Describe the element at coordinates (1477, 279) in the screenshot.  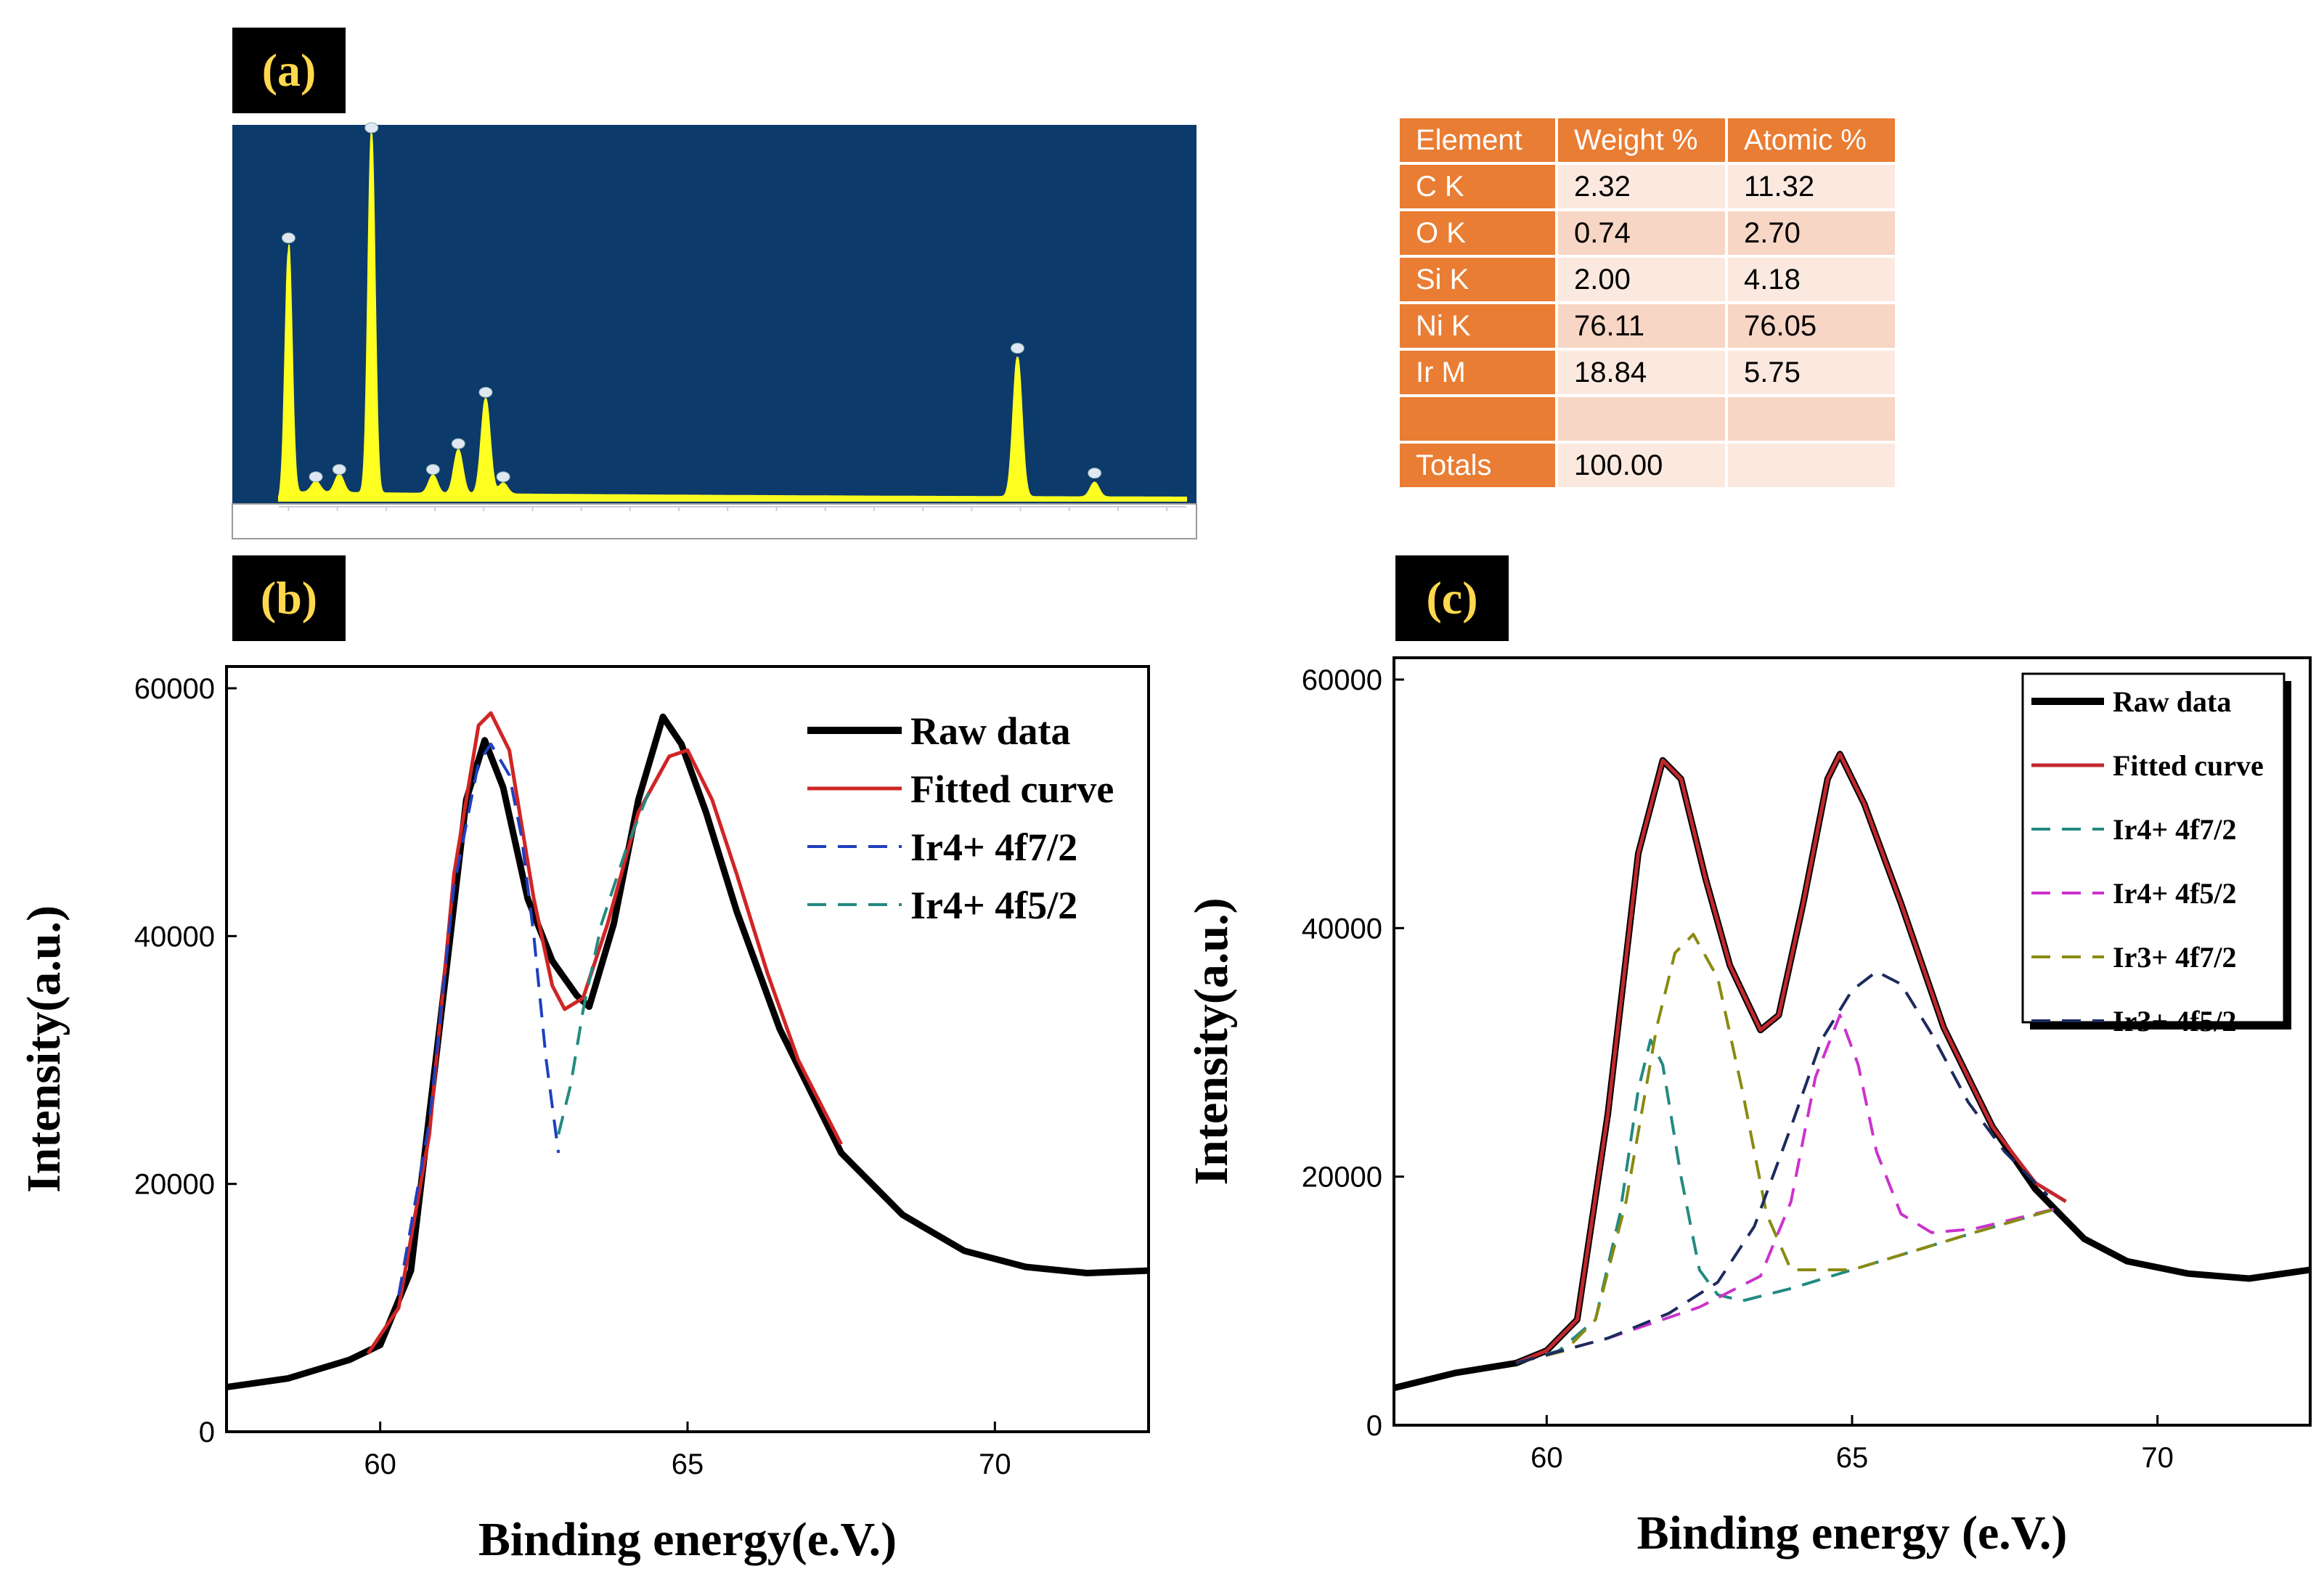
I see `table-cell-element: Si K` at that location.